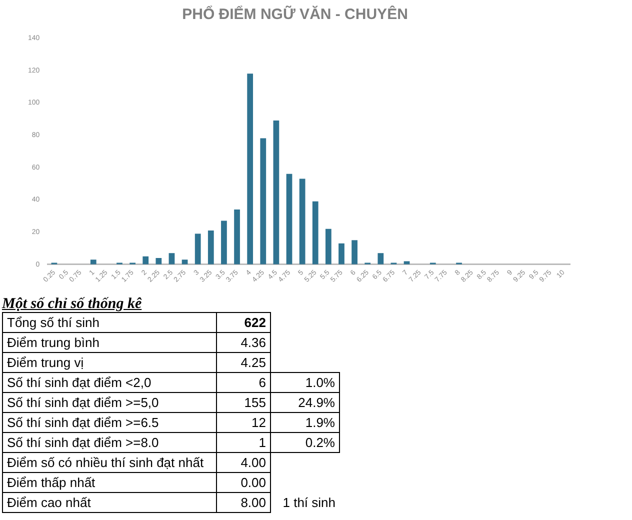 This screenshot has height=520, width=632. What do you see at coordinates (109, 442) in the screenshot?
I see `category-label: Số thí sinh đạt điểm >=8.0` at bounding box center [109, 442].